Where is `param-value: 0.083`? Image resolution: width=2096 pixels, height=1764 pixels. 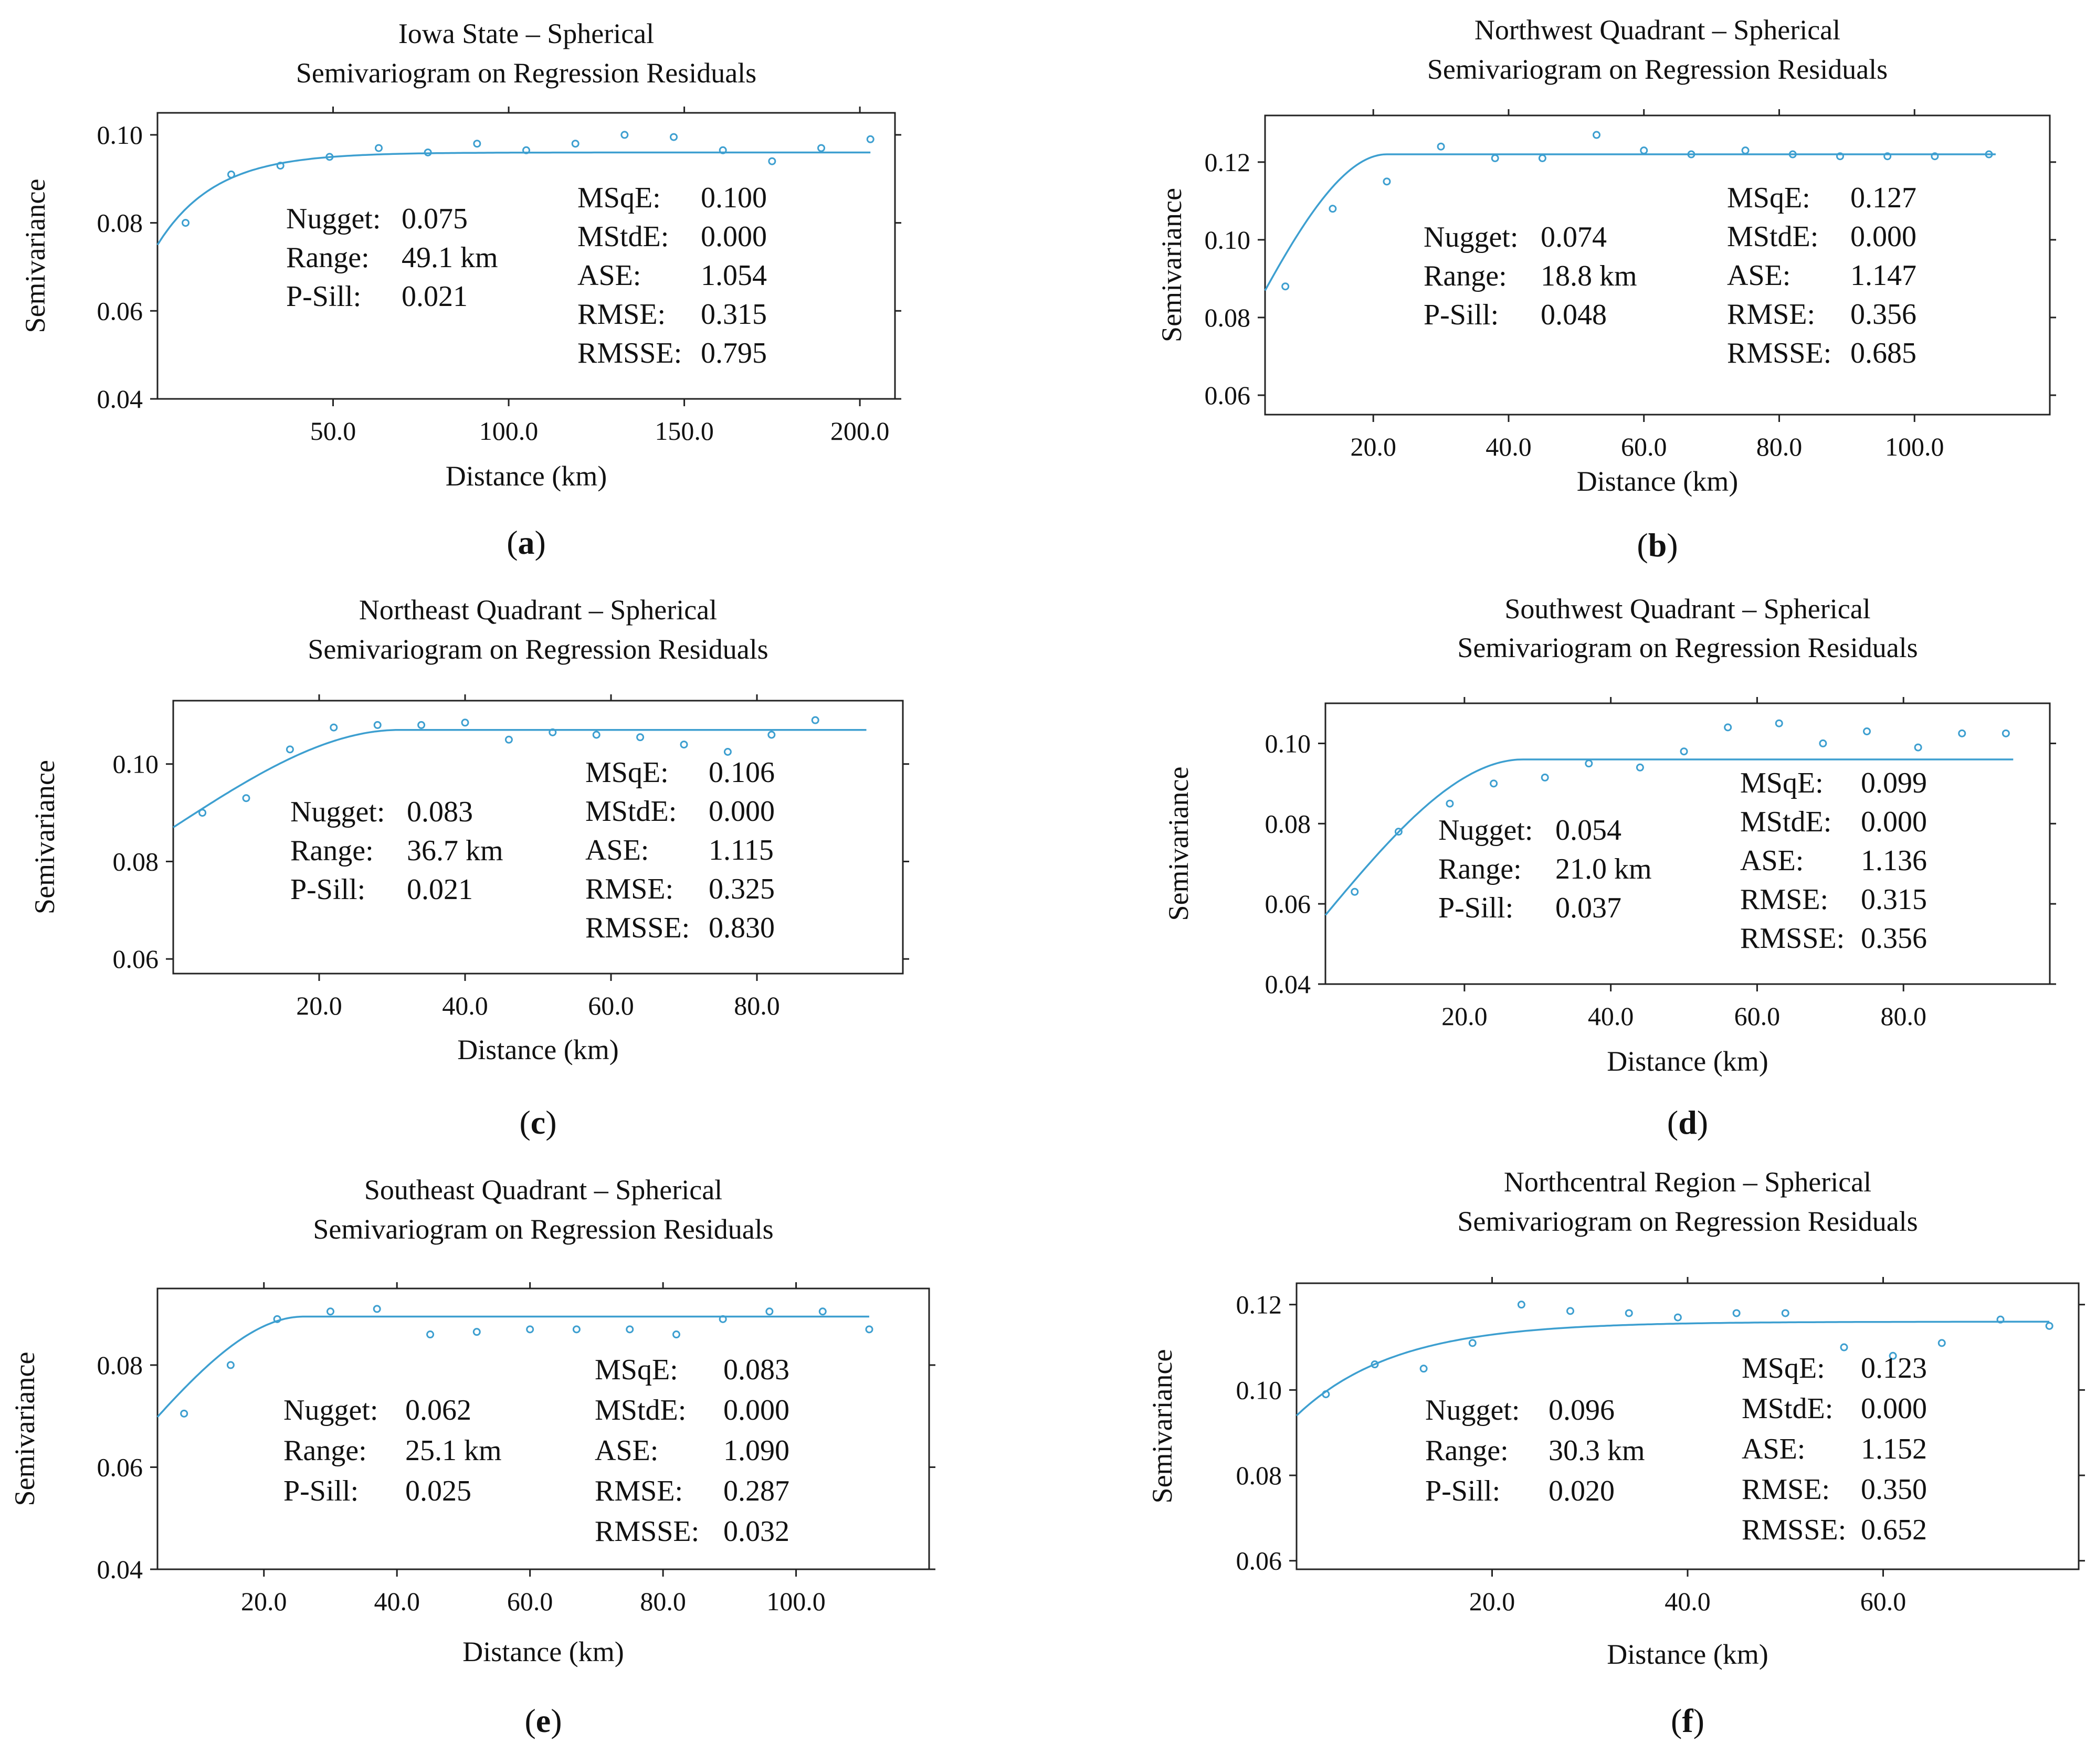
param-value: 0.083 is located at coordinates (440, 812).